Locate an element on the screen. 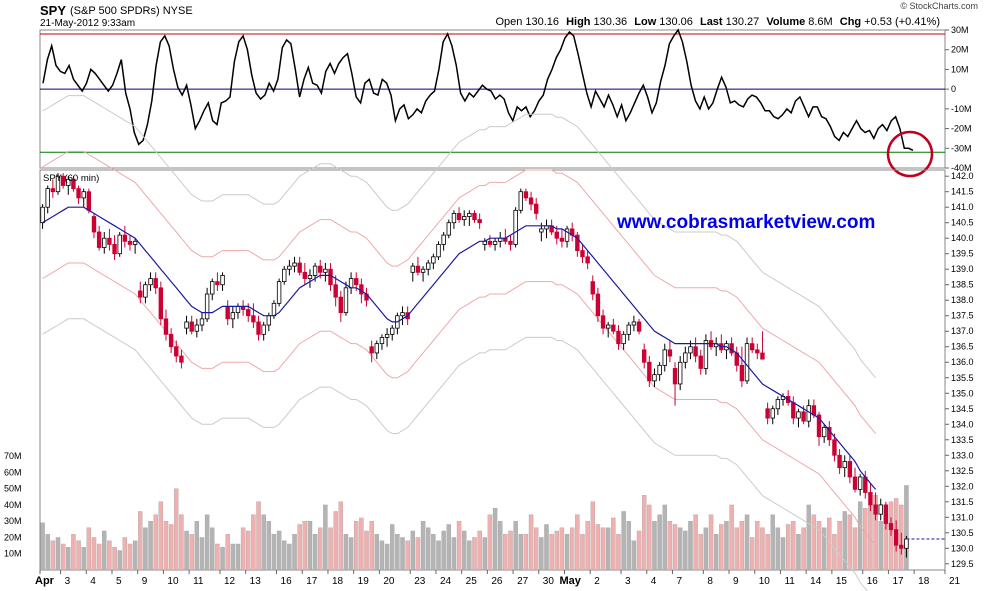  volume-tick-label: 10M is located at coordinates (13, 554).